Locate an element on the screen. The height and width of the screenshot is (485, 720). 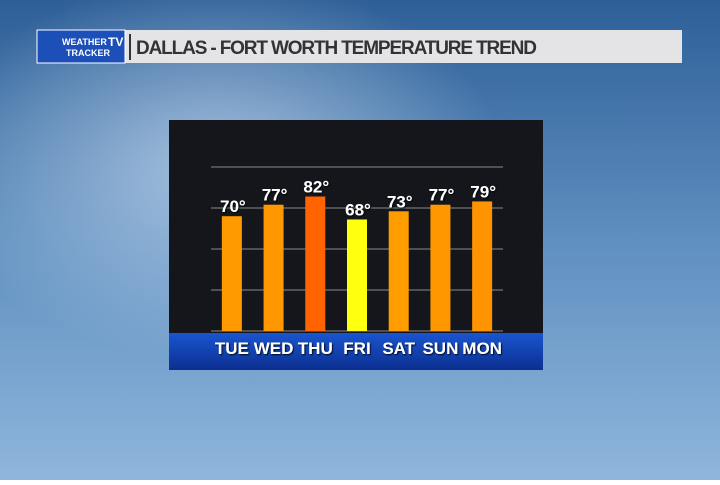
x-tick-label: FRI is located at coordinates (356, 348).